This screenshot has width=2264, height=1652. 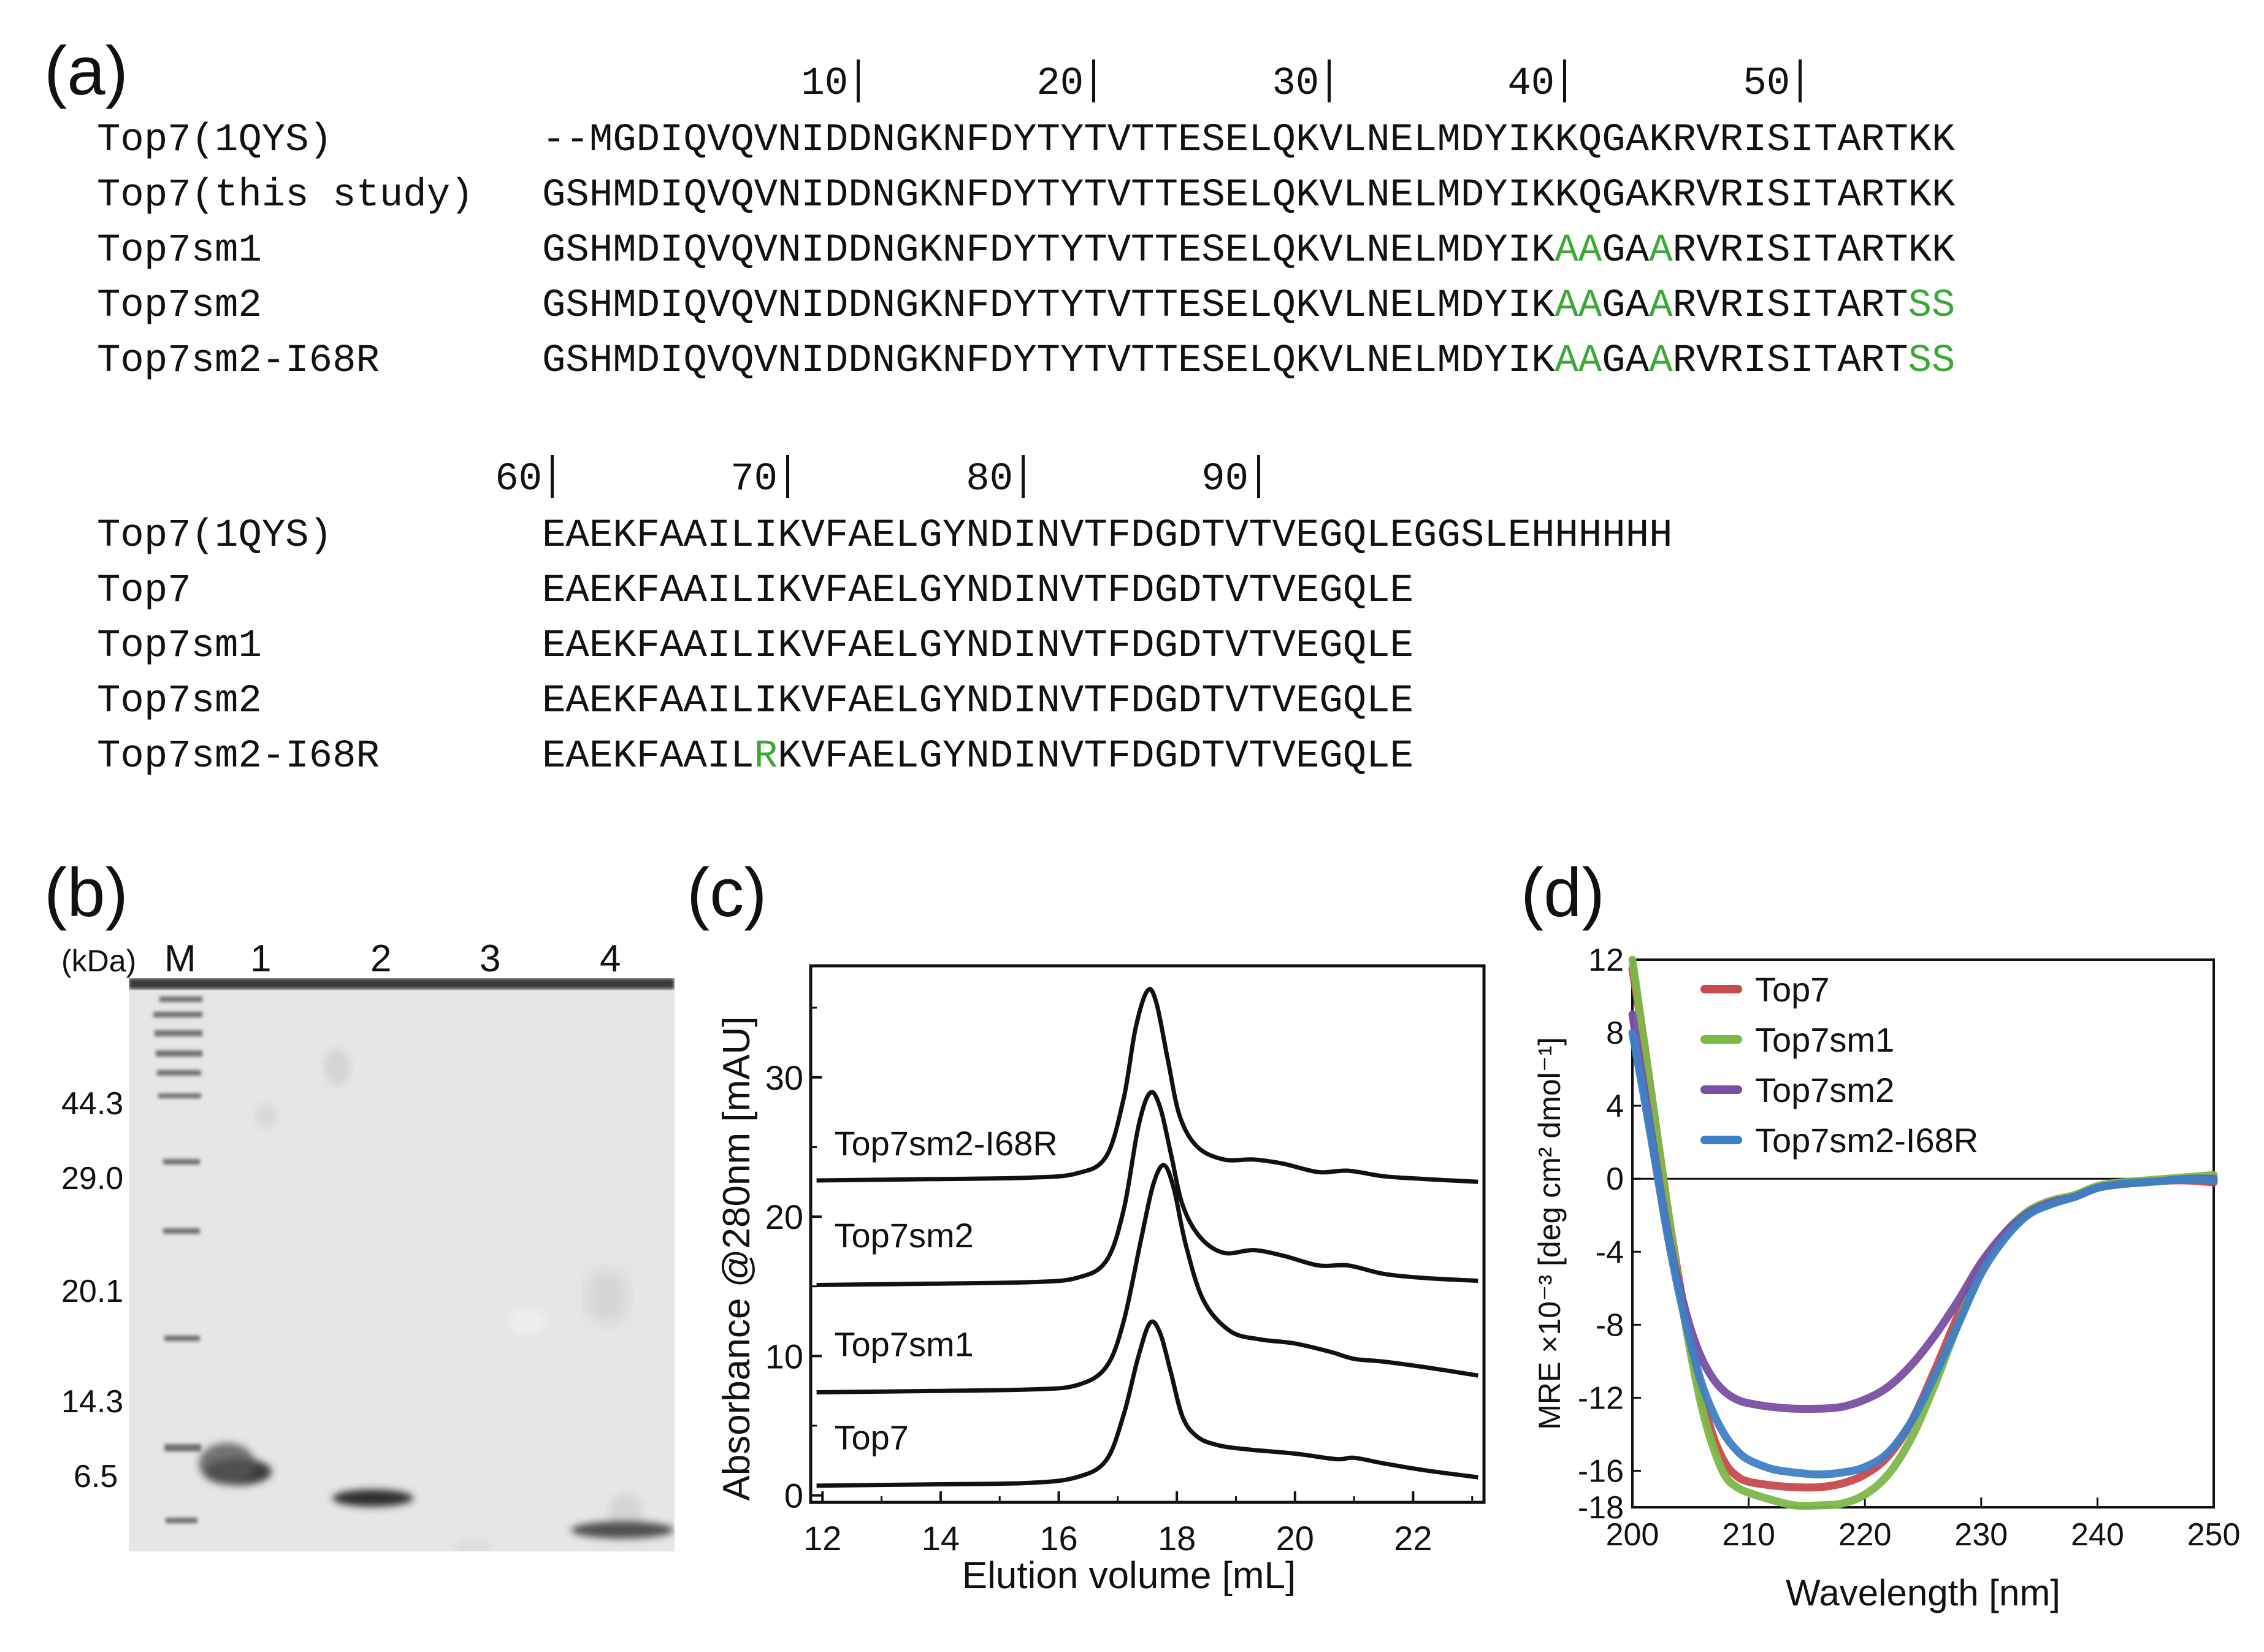 I want to click on panel-b-label: (b), so click(x=86, y=892).